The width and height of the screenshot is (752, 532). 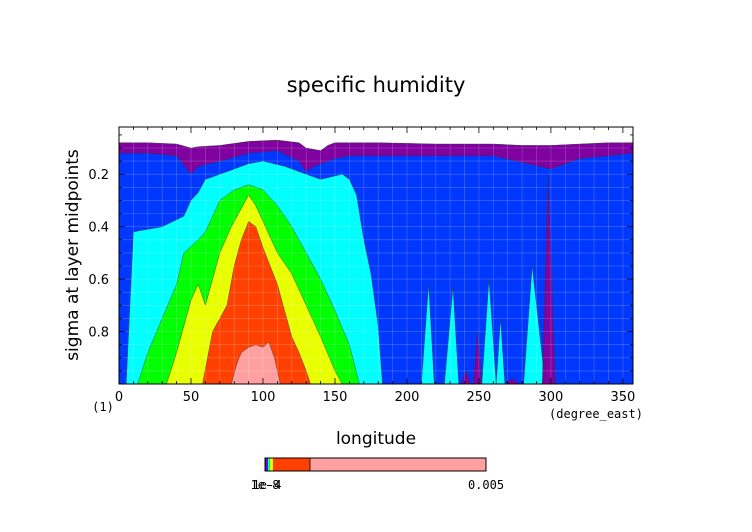 I want to click on y-unit-label: (1), so click(x=103, y=407).